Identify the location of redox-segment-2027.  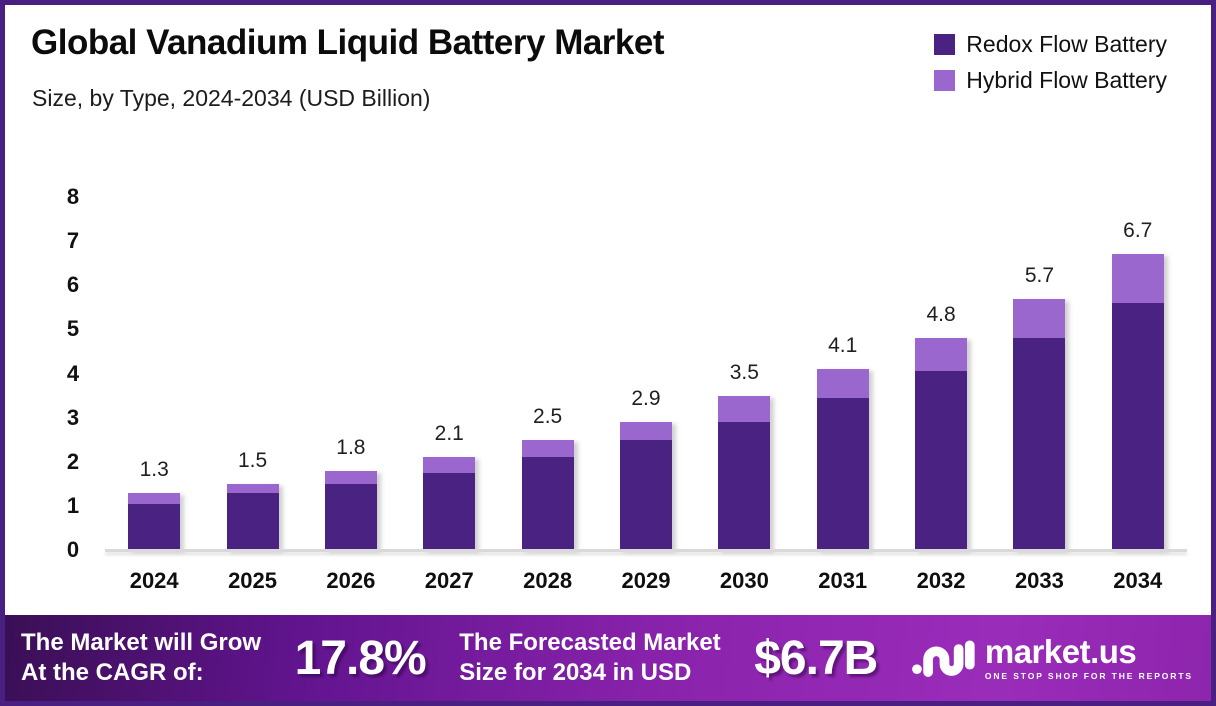
(449, 511).